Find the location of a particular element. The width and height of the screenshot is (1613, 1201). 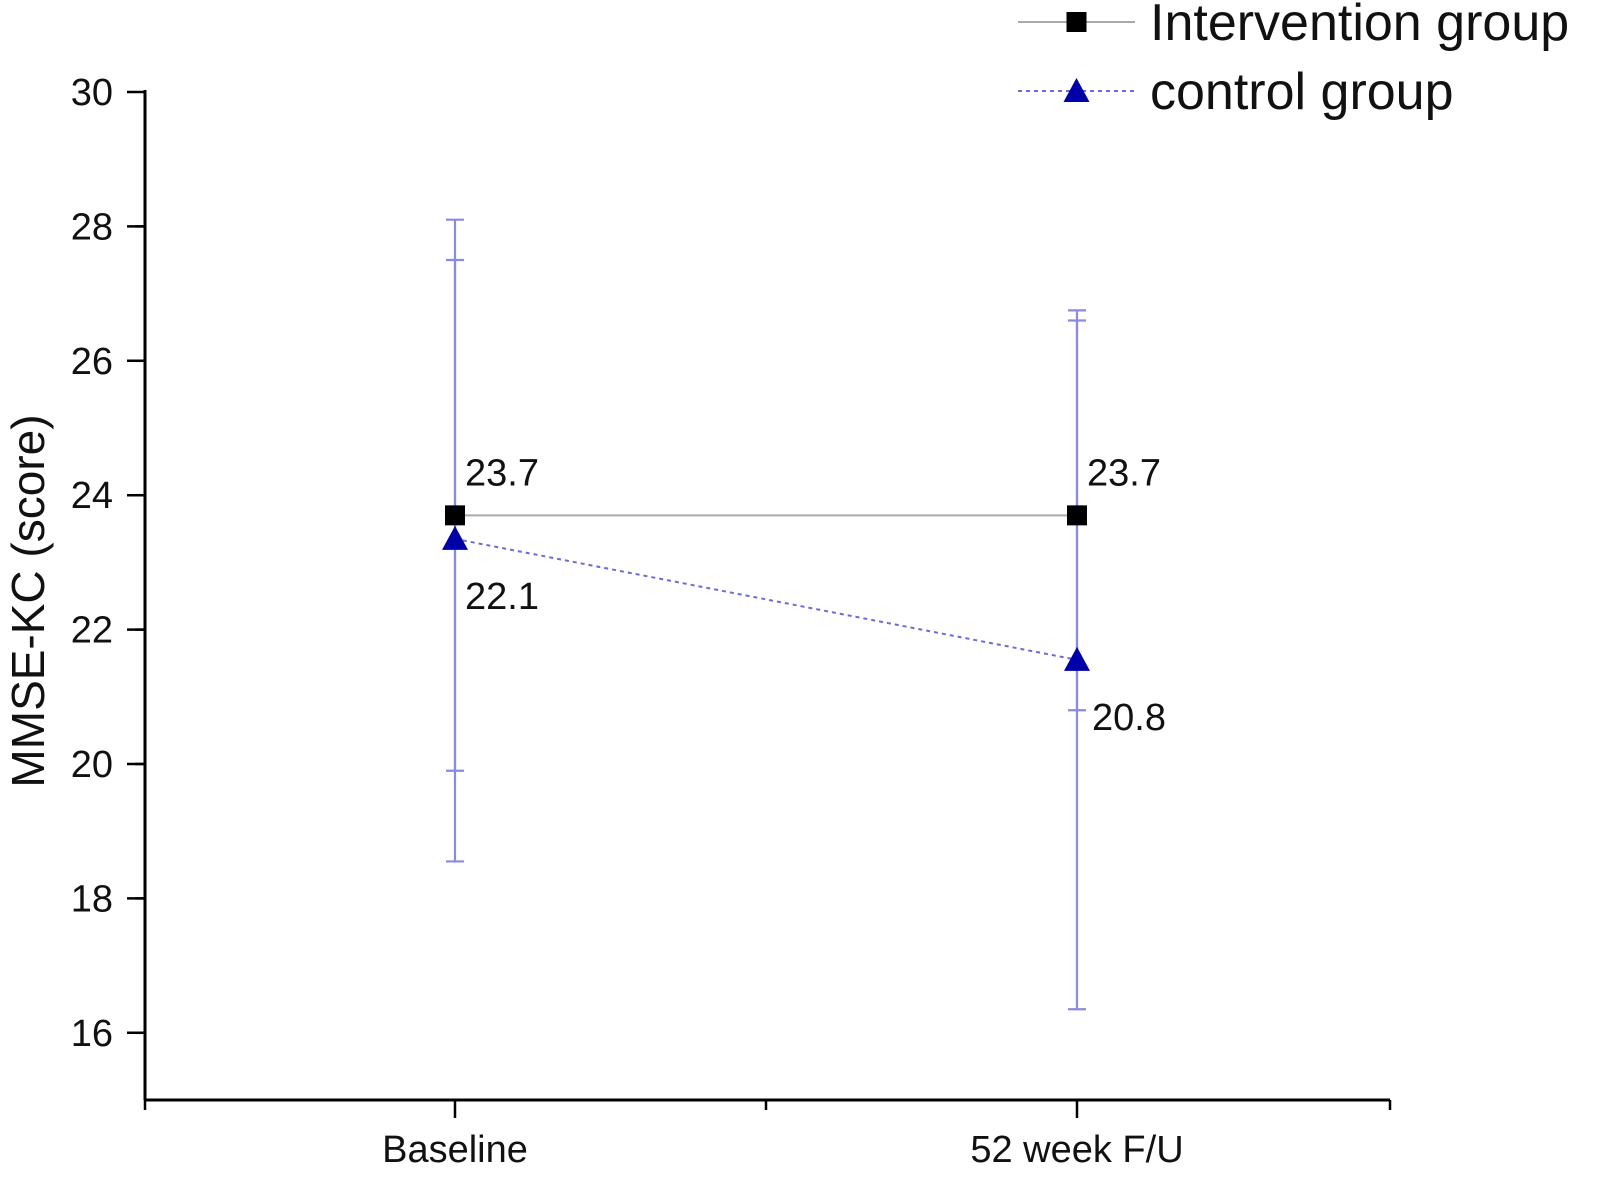

y-tick-label: 16 is located at coordinates (92, 1034).